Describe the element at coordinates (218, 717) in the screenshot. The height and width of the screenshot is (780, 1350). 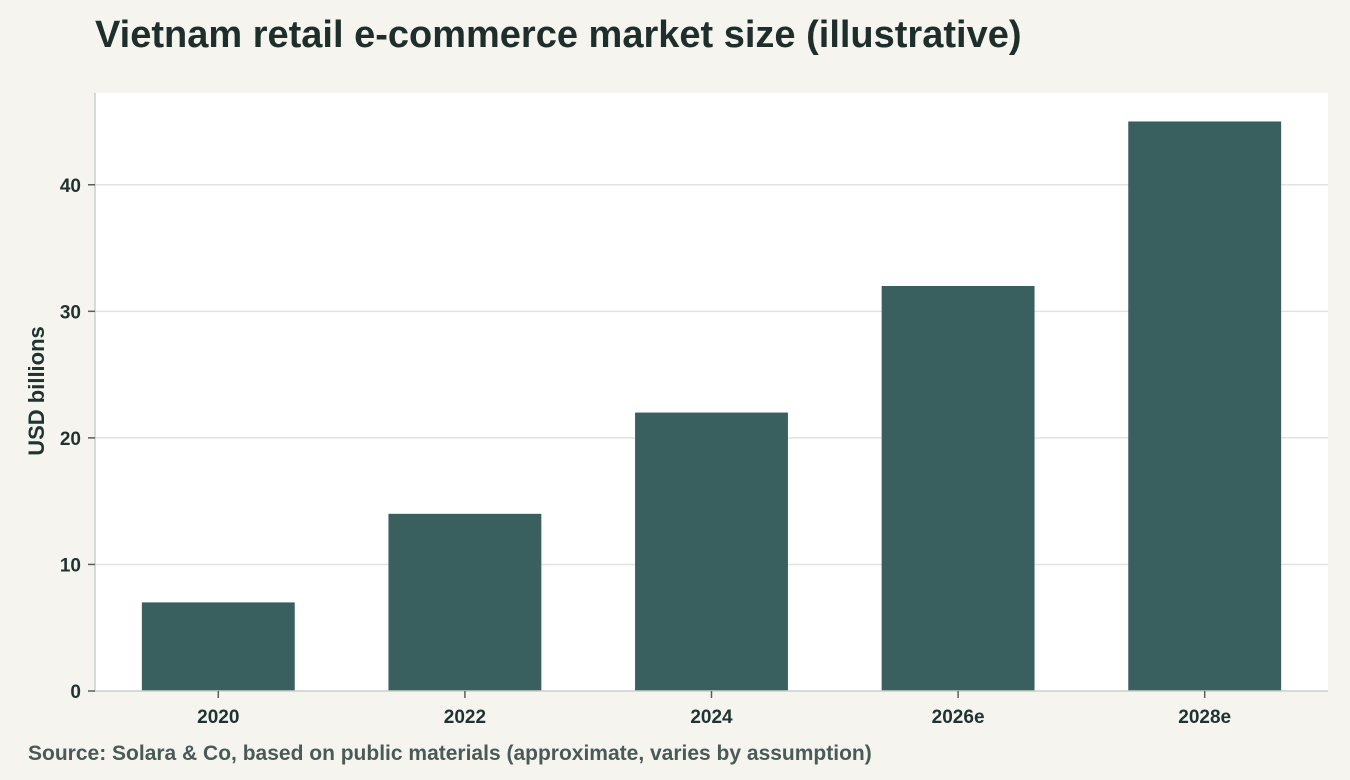
I see `x-tick-label: 2020` at that location.